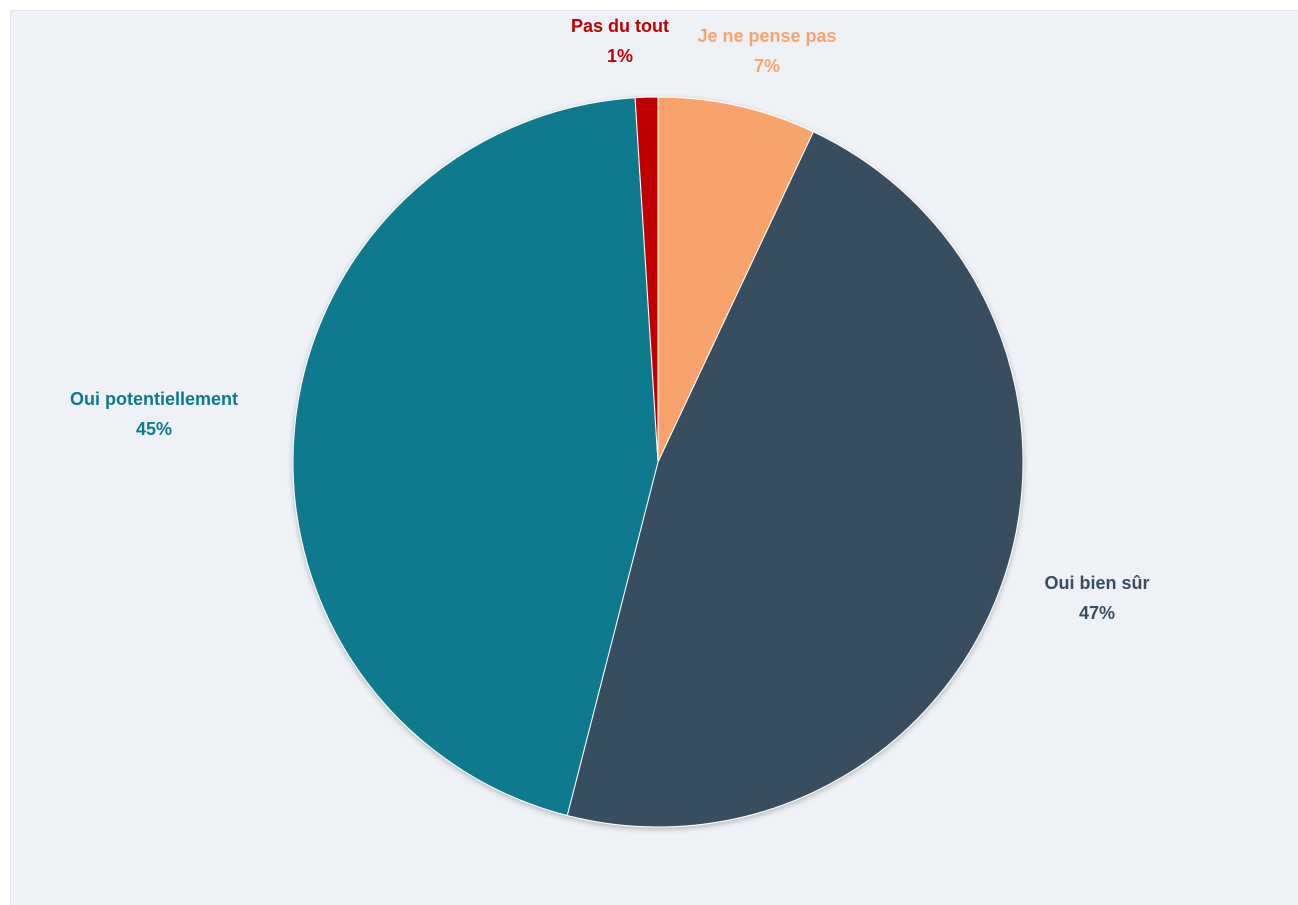 This screenshot has height=905, width=1298. I want to click on slice-label: Oui potentiellement, so click(154, 399).